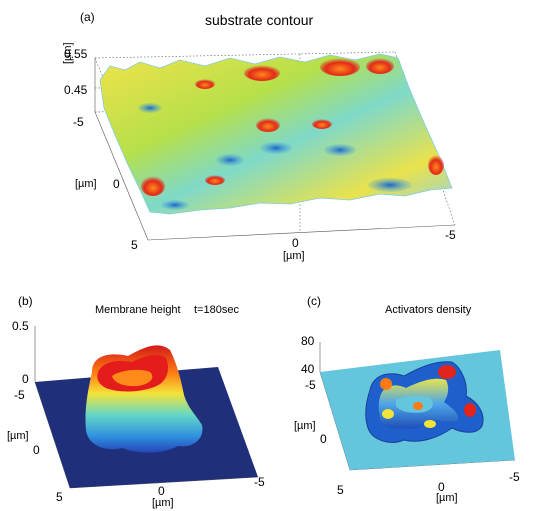  Describe the element at coordinates (305, 426) in the screenshot. I see `panel-c-y-unit: [µm]` at that location.